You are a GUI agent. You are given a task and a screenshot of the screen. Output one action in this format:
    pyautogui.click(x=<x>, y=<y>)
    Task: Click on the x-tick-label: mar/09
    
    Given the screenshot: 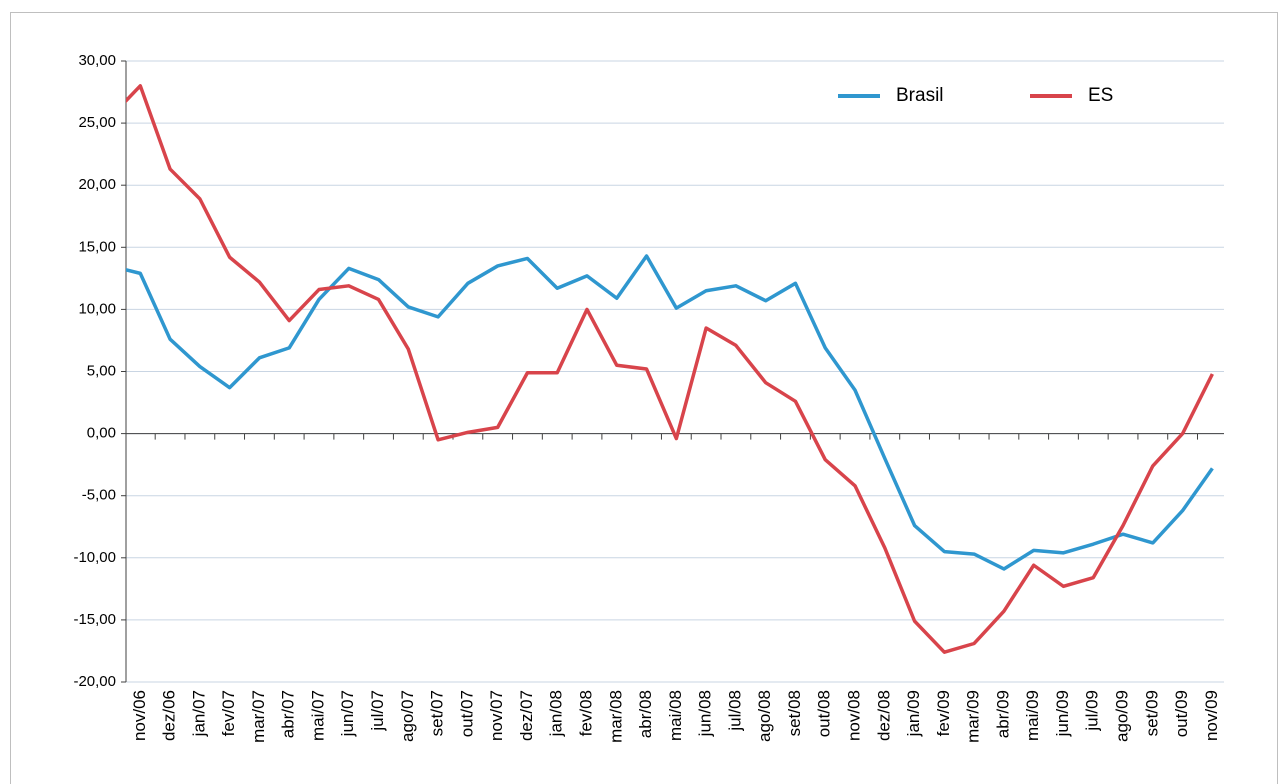 What is the action you would take?
    pyautogui.click(x=973, y=716)
    